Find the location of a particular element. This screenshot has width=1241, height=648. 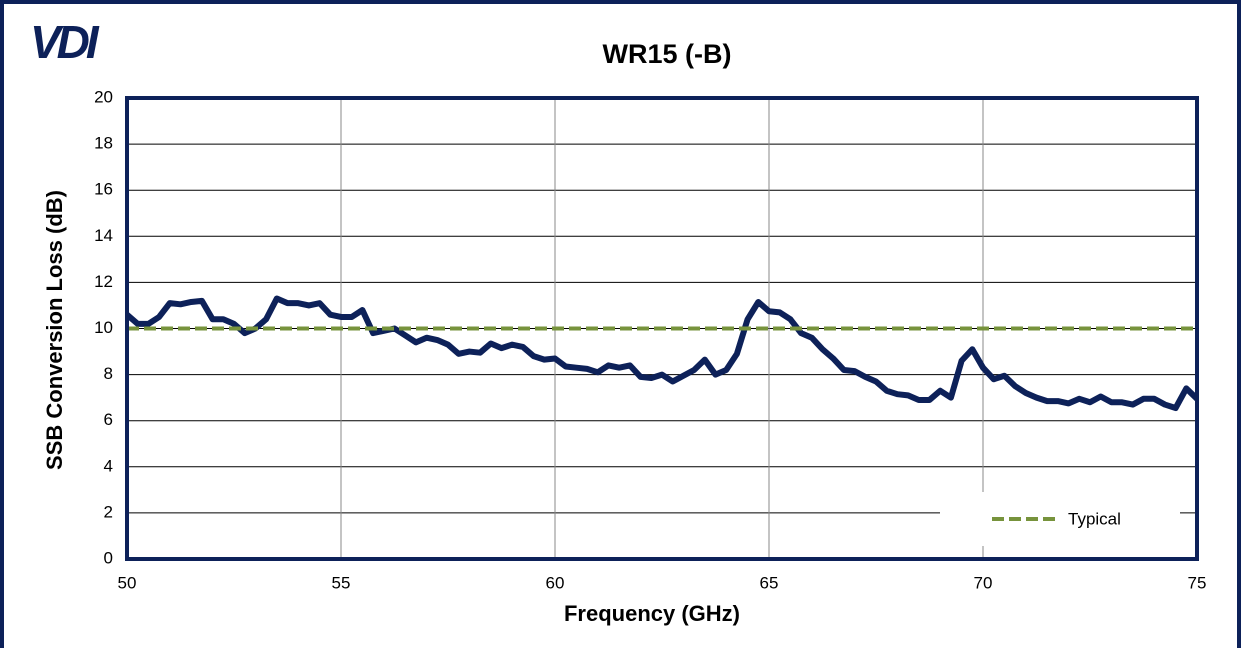

logo: VDI is located at coordinates (65, 42).